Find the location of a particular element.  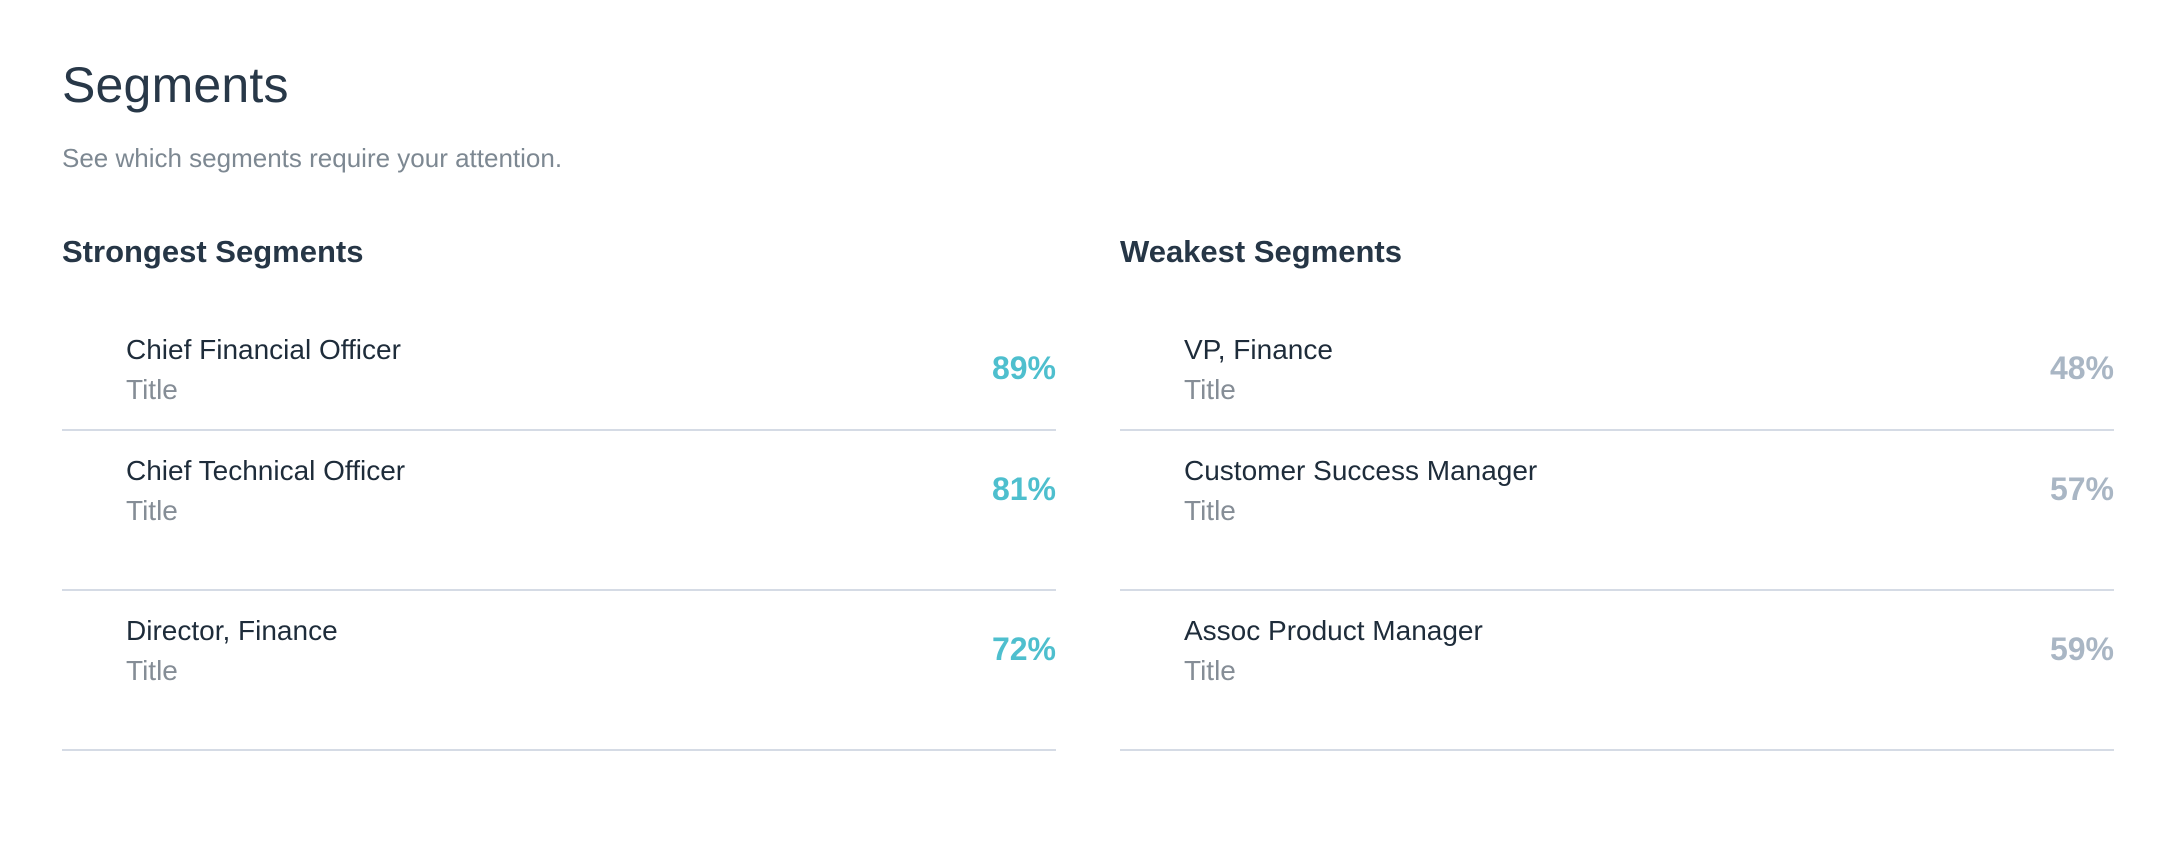

weakest-segments-title: Weakest Segments is located at coordinates (1261, 251).